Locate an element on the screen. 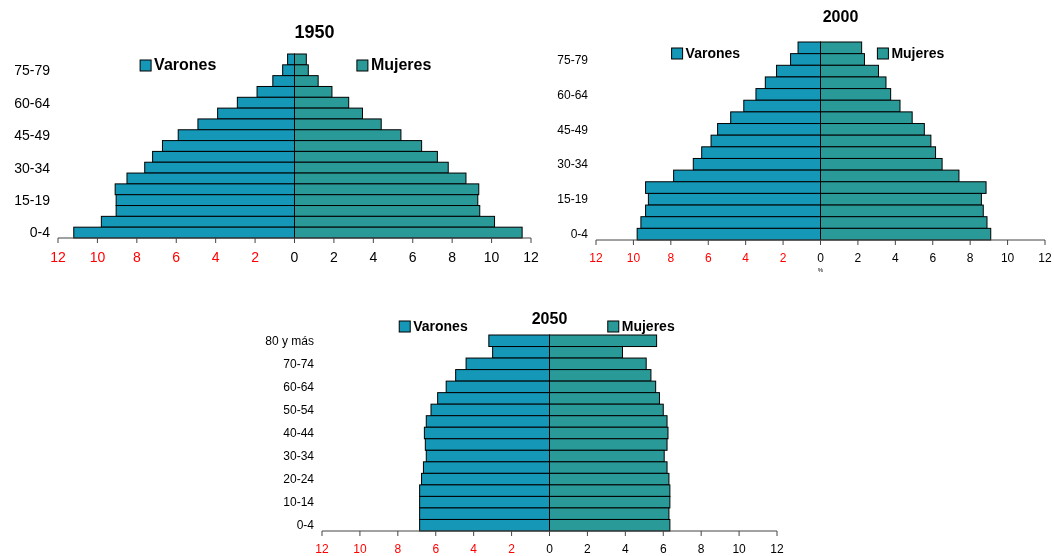  chart-title: 1950 is located at coordinates (314, 32).